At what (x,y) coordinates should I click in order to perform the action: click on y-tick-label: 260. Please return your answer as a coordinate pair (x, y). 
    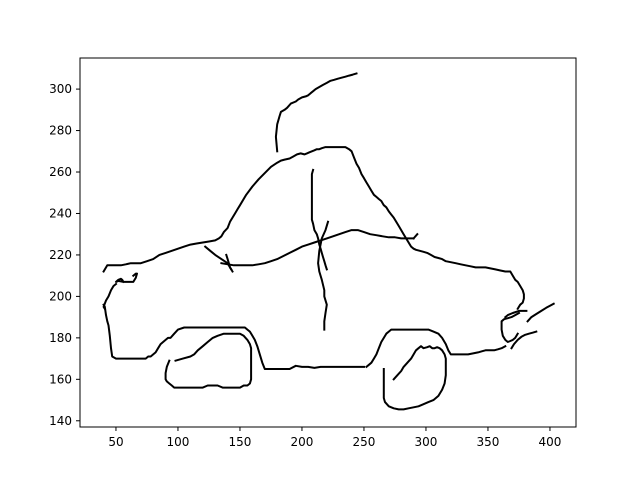
    Looking at the image, I should click on (60, 172).